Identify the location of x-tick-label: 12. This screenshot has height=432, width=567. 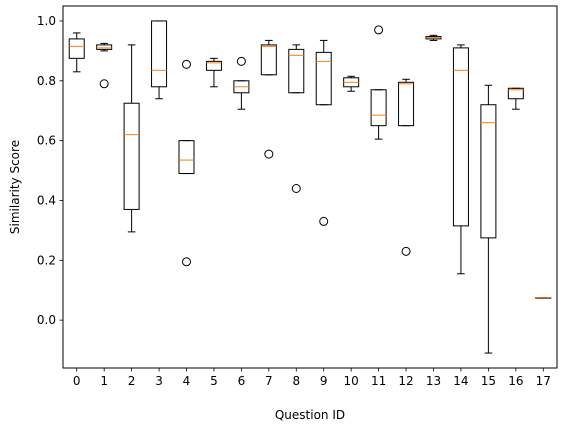
(405, 381).